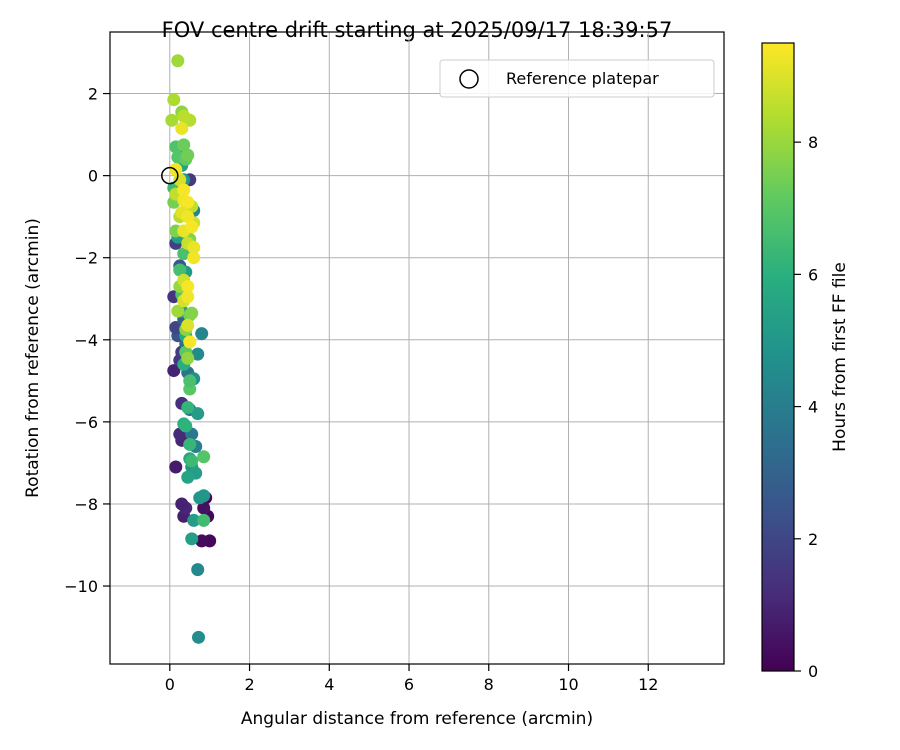  What do you see at coordinates (409, 684) in the screenshot?
I see `x-tick-label: 6` at bounding box center [409, 684].